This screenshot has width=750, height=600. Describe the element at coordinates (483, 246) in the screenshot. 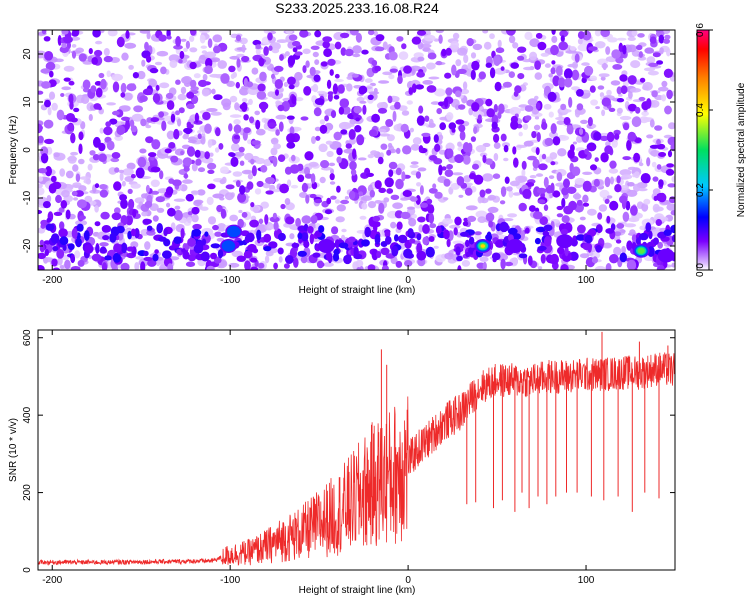

I see `heatmap-peak` at that location.